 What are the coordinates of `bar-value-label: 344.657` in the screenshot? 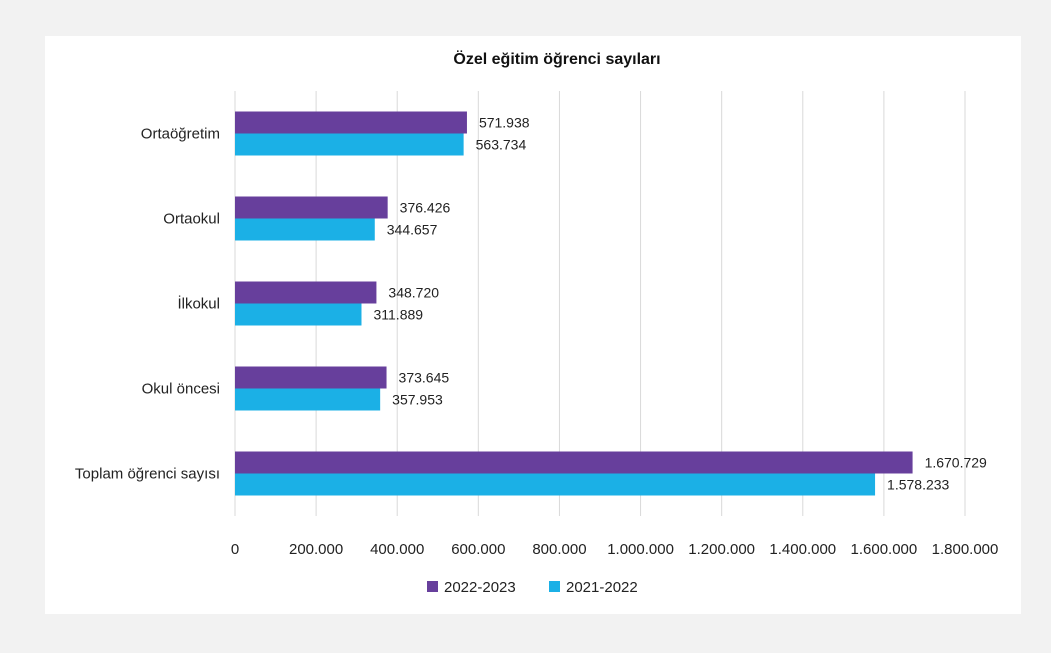 It's located at (412, 230).